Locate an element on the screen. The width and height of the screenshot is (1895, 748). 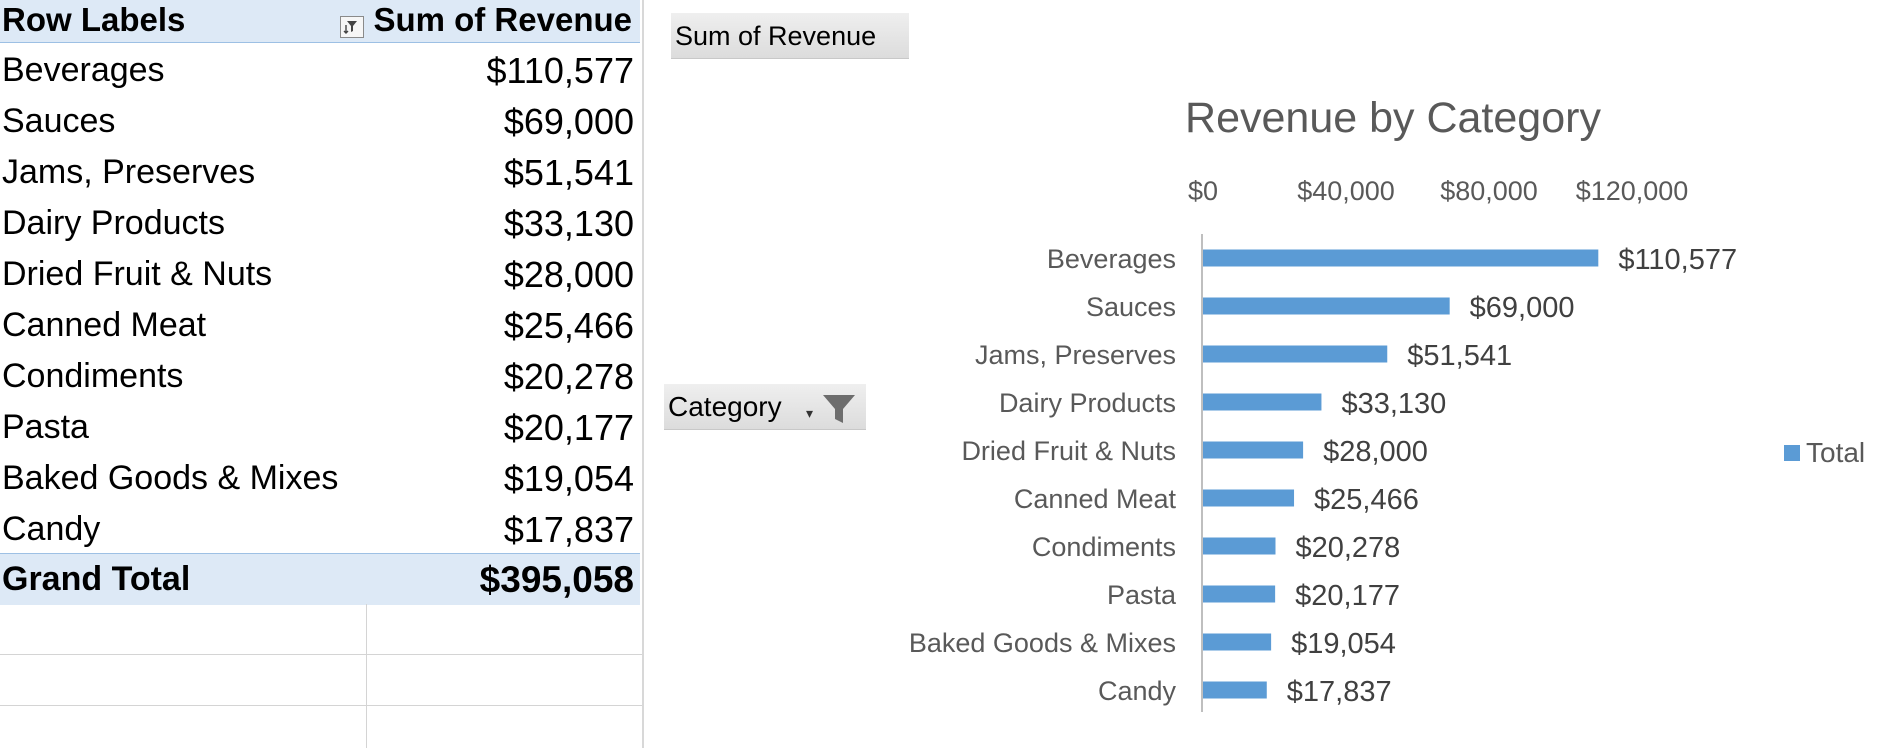
pivot-row: Dairy Products $33,130 is located at coordinates (320, 223).